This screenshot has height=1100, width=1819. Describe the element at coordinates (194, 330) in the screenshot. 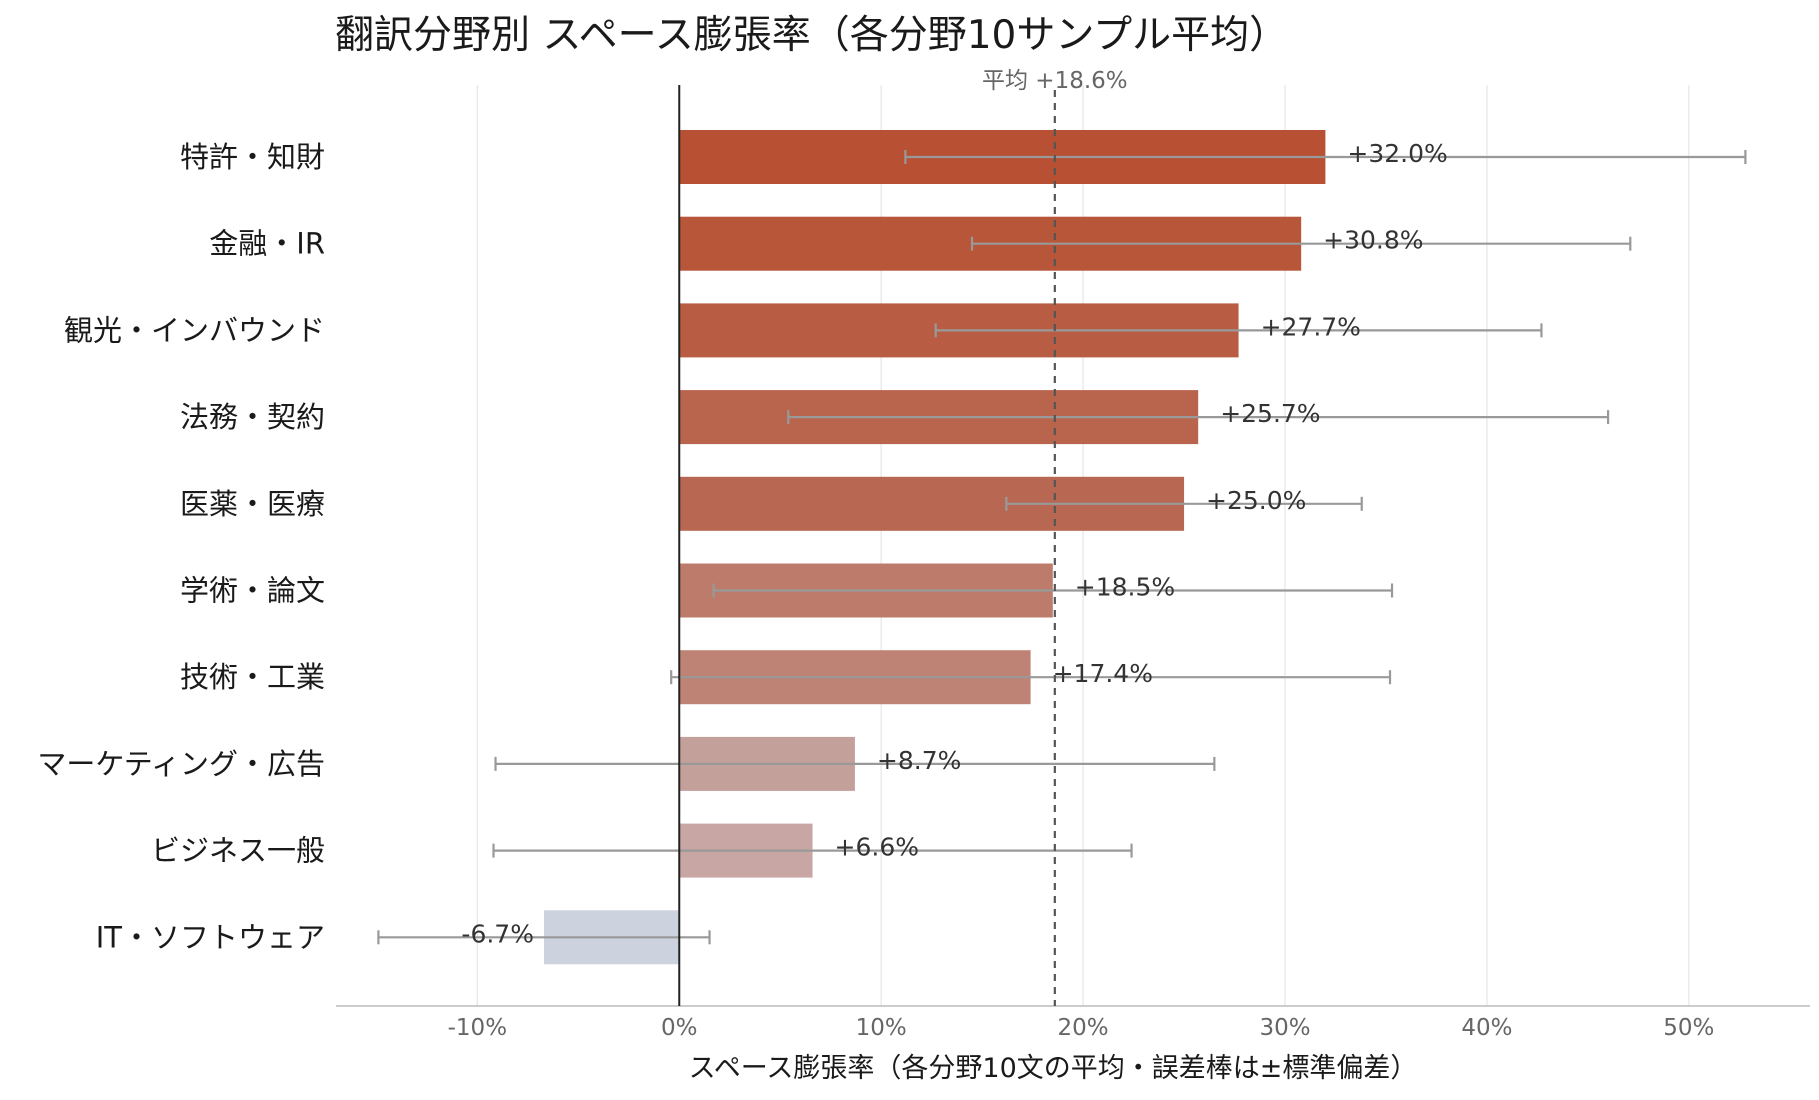

I see `category-label: 観光・インバウンド` at that location.